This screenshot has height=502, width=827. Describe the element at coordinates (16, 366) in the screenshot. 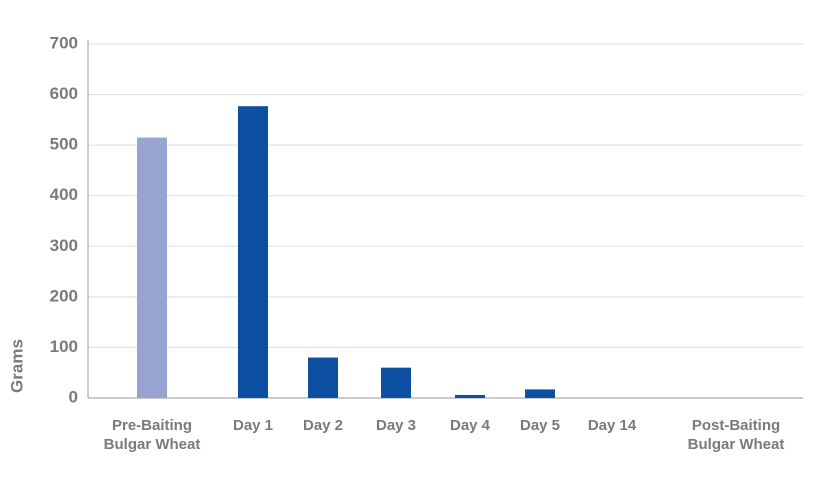

I see `y-axis-label: Grams` at that location.